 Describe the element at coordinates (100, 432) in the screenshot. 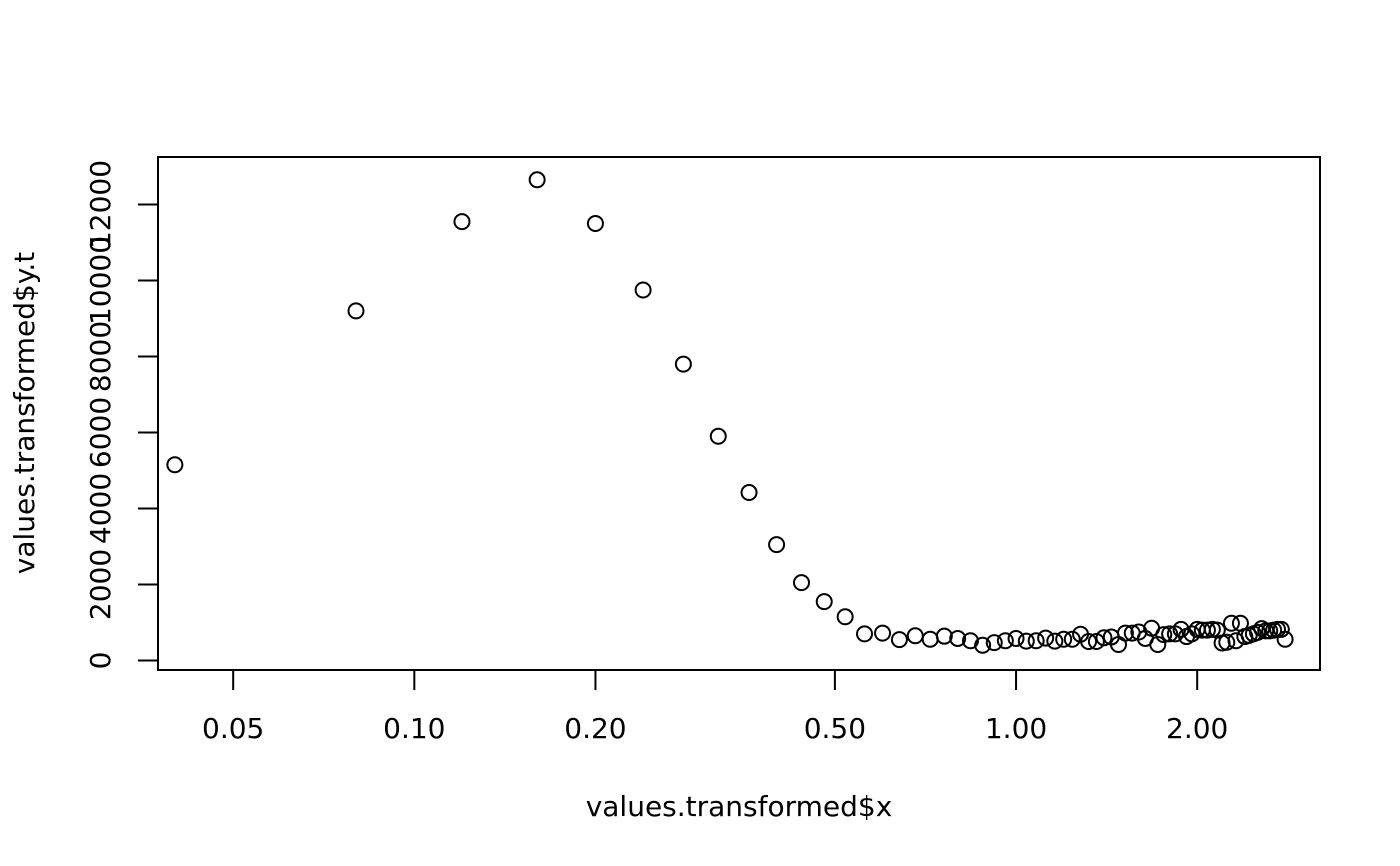

I see `y-tick-label: 6000` at that location.